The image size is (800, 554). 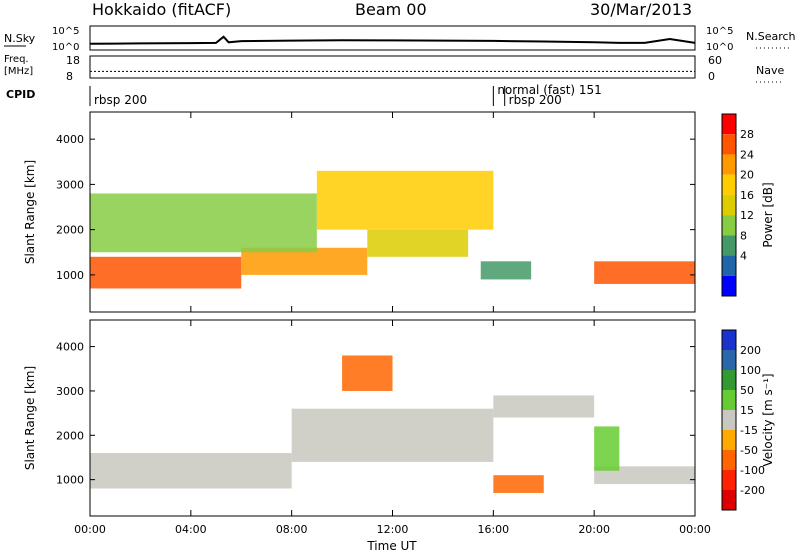 What do you see at coordinates (747, 410) in the screenshot?
I see `colorbar-tick-label: 15` at bounding box center [747, 410].